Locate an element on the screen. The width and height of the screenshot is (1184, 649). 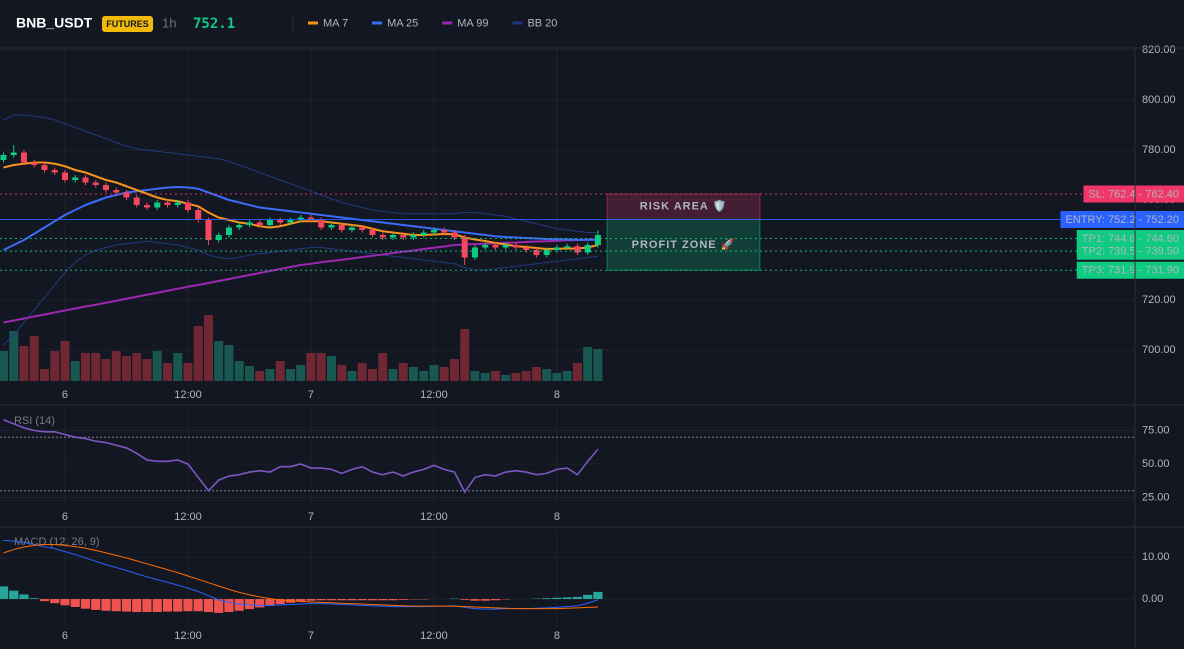
bollinger-band is located at coordinates (300, 173).